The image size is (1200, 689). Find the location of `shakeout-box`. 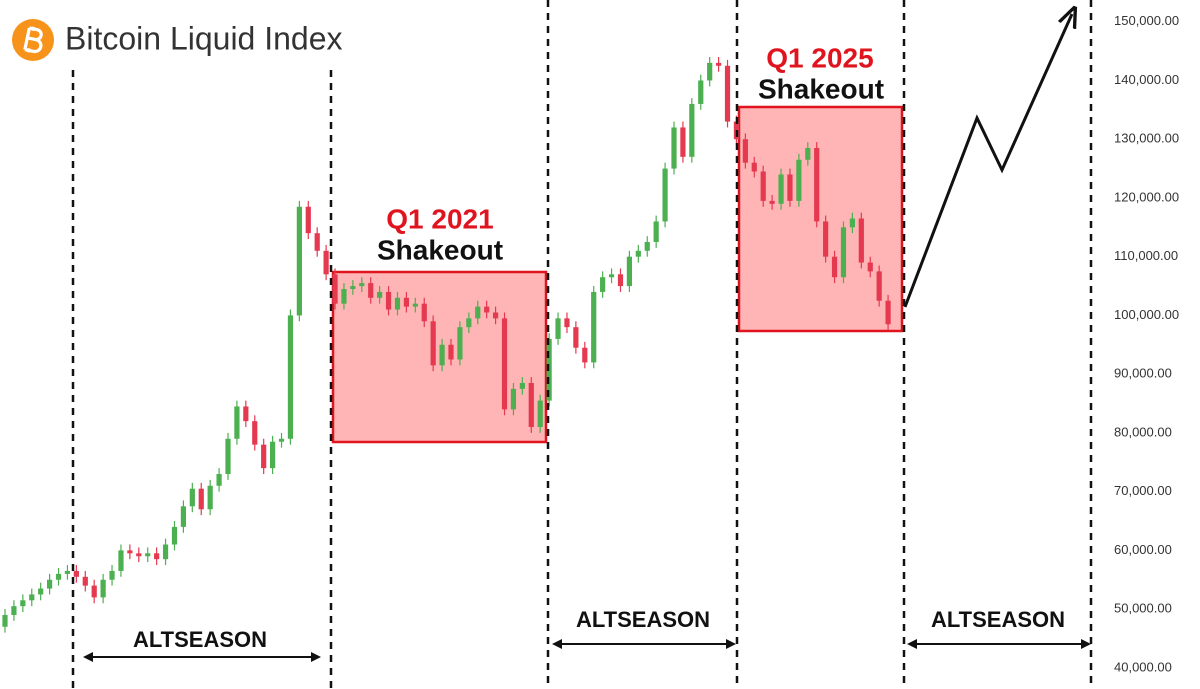

shakeout-box is located at coordinates (820, 219).